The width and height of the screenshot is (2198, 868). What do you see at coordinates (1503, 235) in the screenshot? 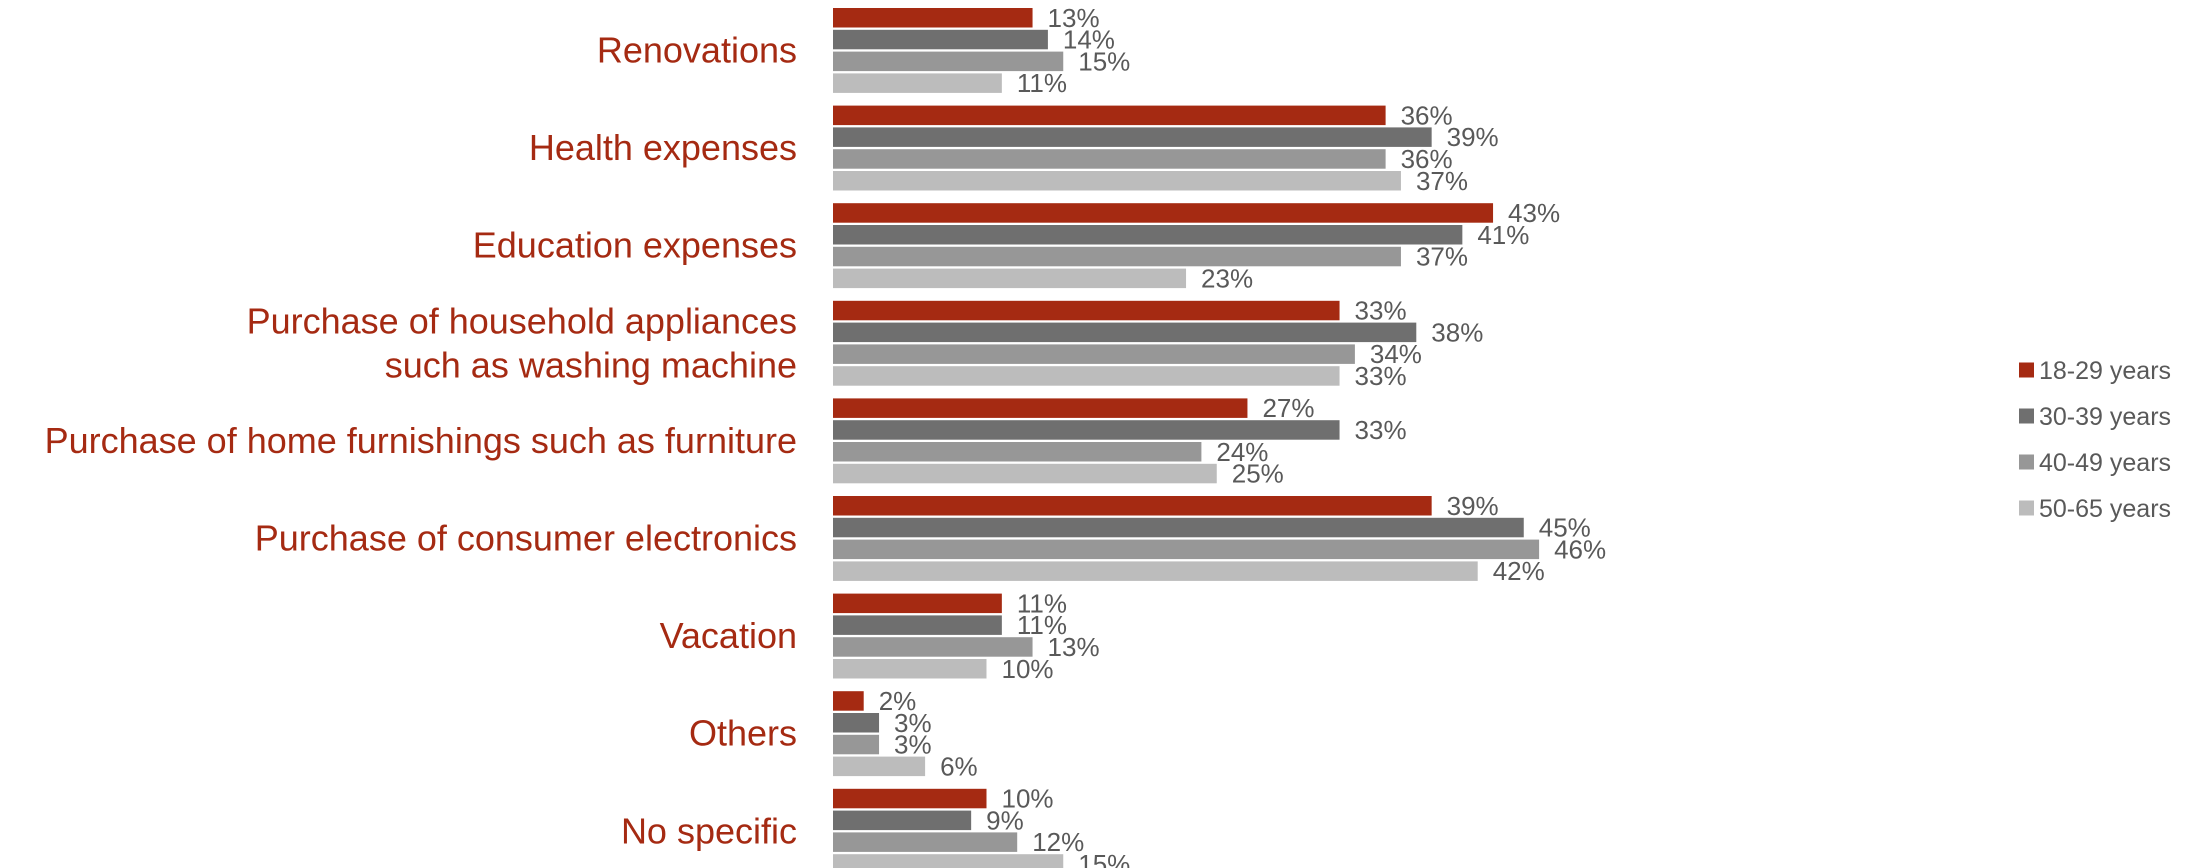
I see `data-label: 41%` at bounding box center [1503, 235].